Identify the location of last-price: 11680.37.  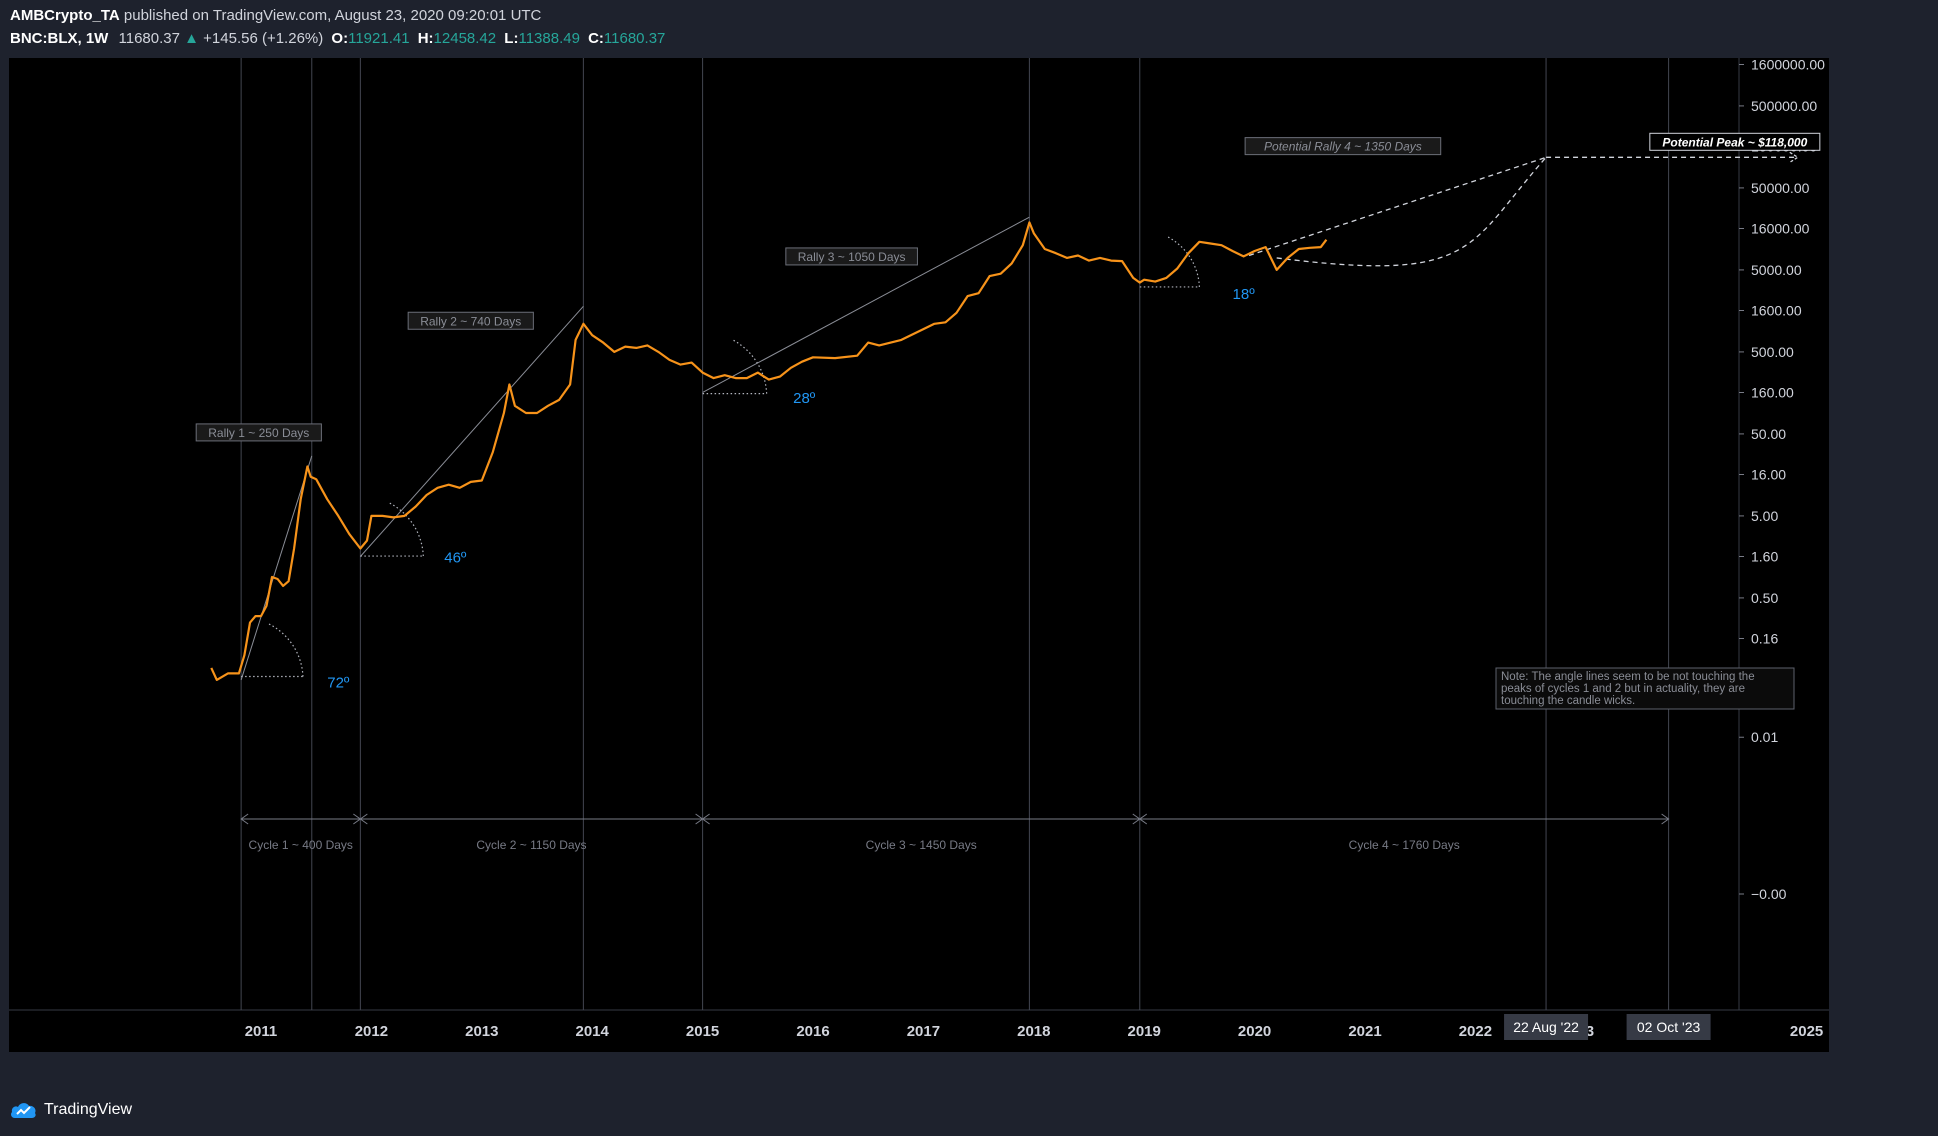
(149, 38).